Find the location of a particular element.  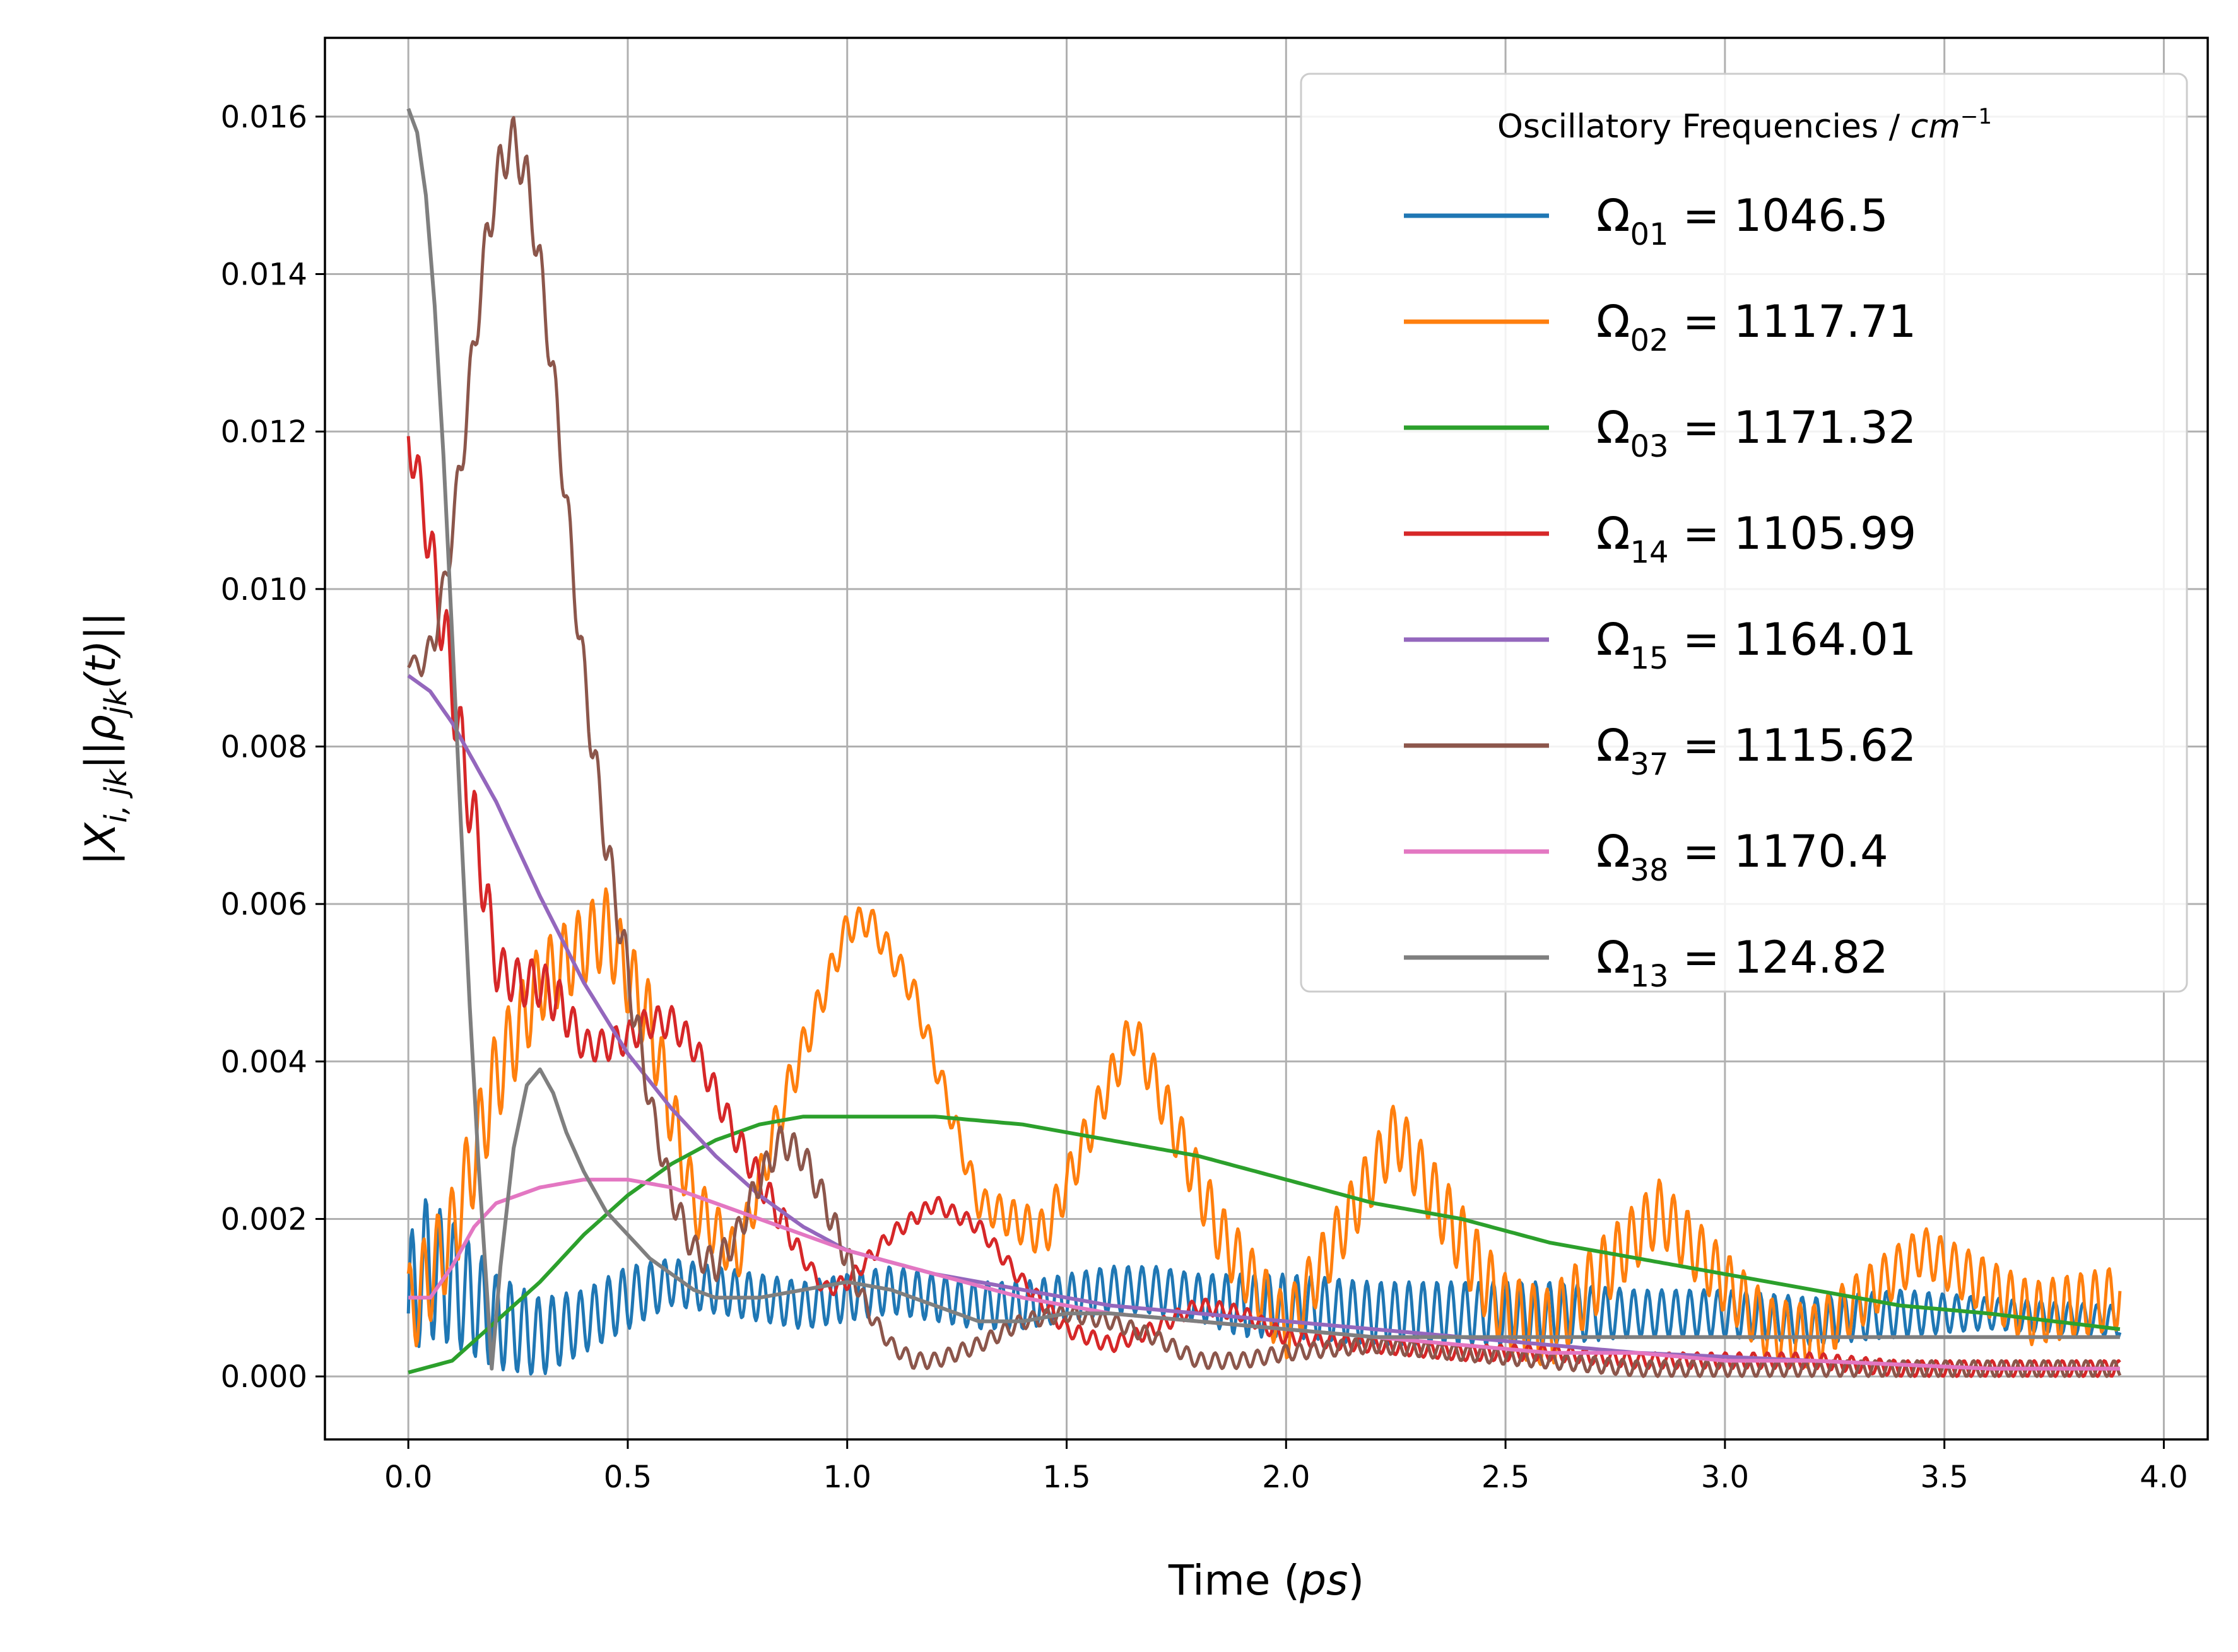

legend-label-37: Ω37 = 1115.62 is located at coordinates (1756, 751).